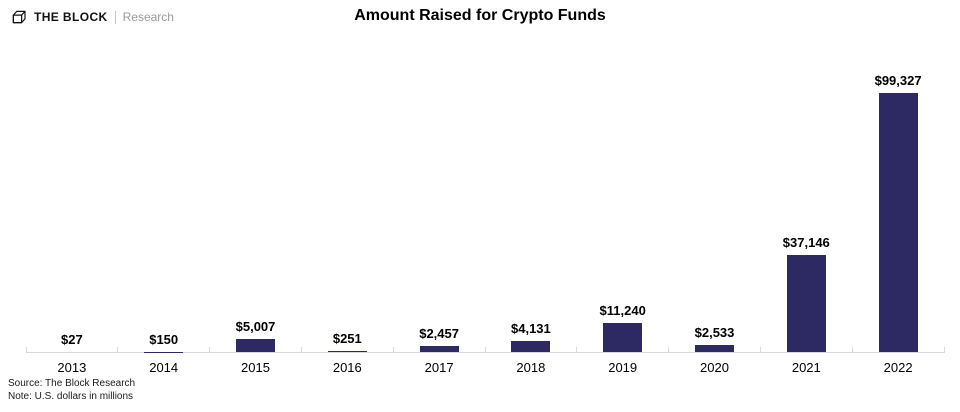  What do you see at coordinates (19, 17) in the screenshot?
I see `block-cube-icon` at bounding box center [19, 17].